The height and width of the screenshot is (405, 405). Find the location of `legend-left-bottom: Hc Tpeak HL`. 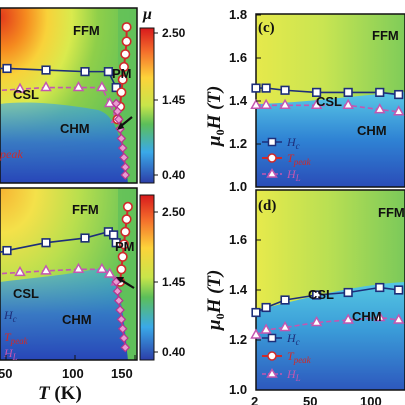

legend-left-bottom: Hc Tpeak HL is located at coordinates (16, 335).